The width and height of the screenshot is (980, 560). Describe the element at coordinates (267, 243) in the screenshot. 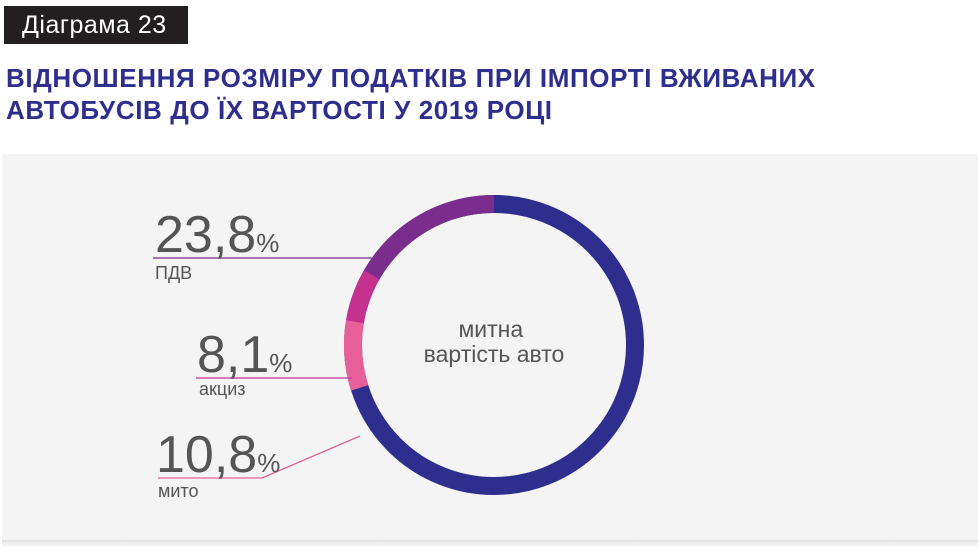

I see `value-unit-pdv: %` at that location.